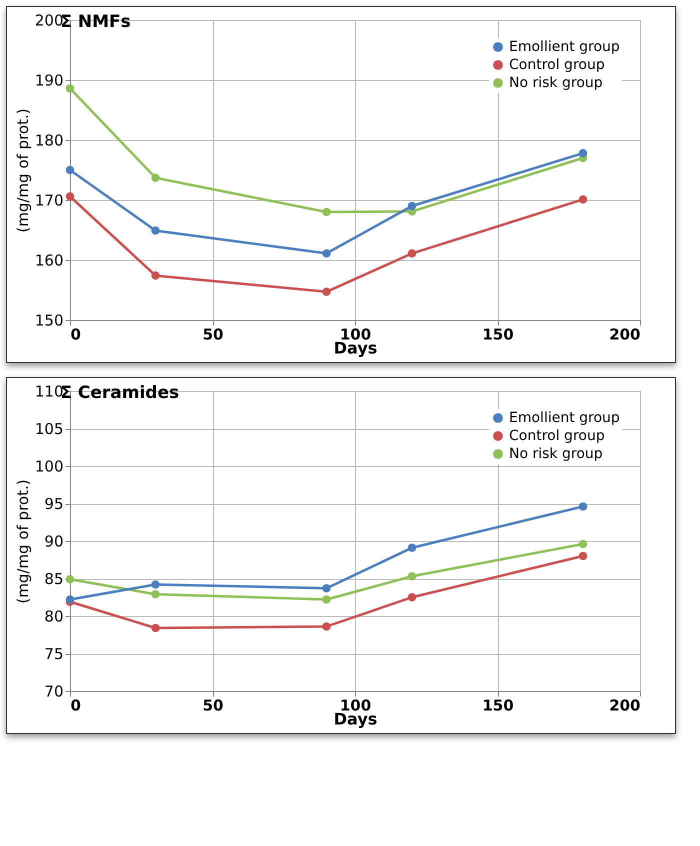 The height and width of the screenshot is (846, 700). What do you see at coordinates (54, 504) in the screenshot?
I see `y-tick-label: 95` at bounding box center [54, 504].